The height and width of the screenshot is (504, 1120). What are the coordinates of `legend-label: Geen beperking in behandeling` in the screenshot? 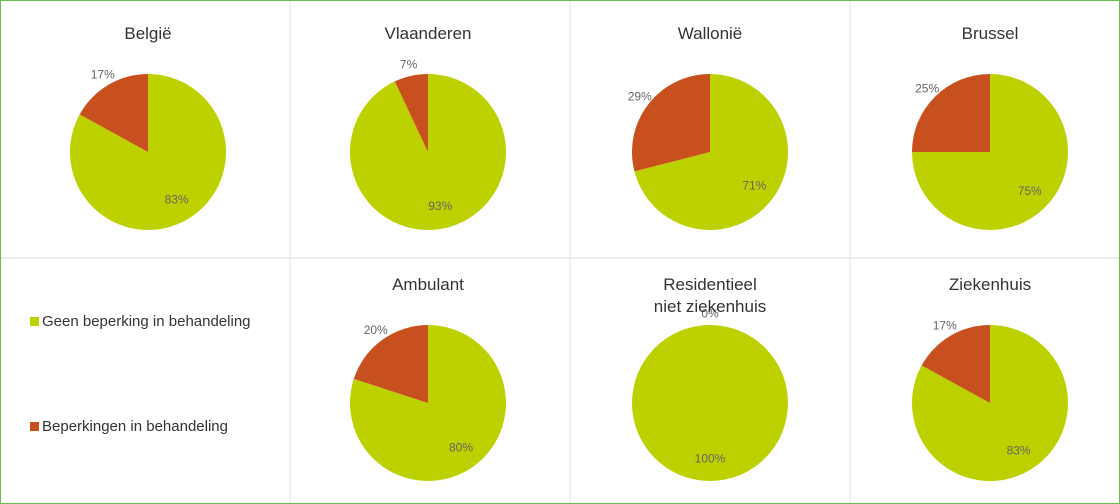 It's located at (146, 321).